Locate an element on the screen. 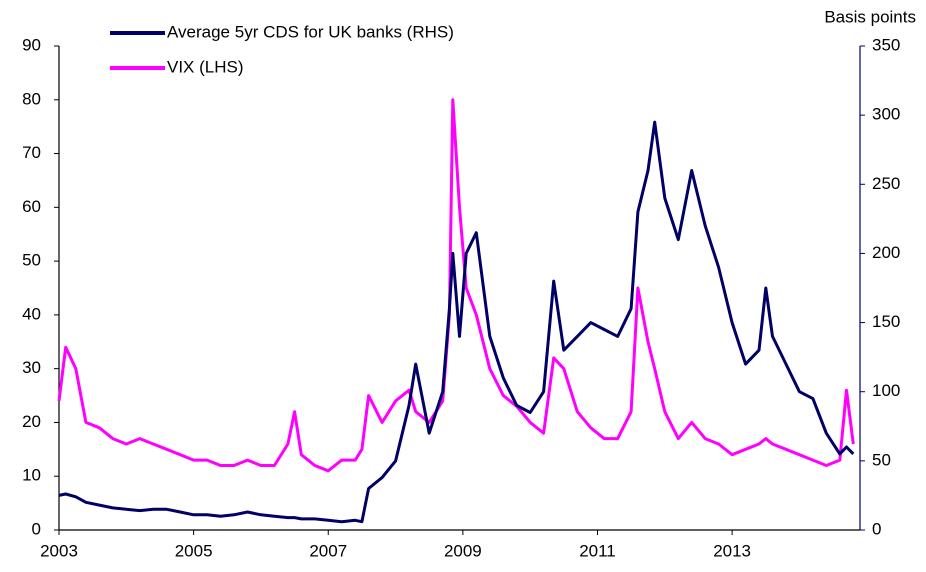 Image resolution: width=926 pixels, height=572 pixels. x-tick-label: 2011 is located at coordinates (597, 550).